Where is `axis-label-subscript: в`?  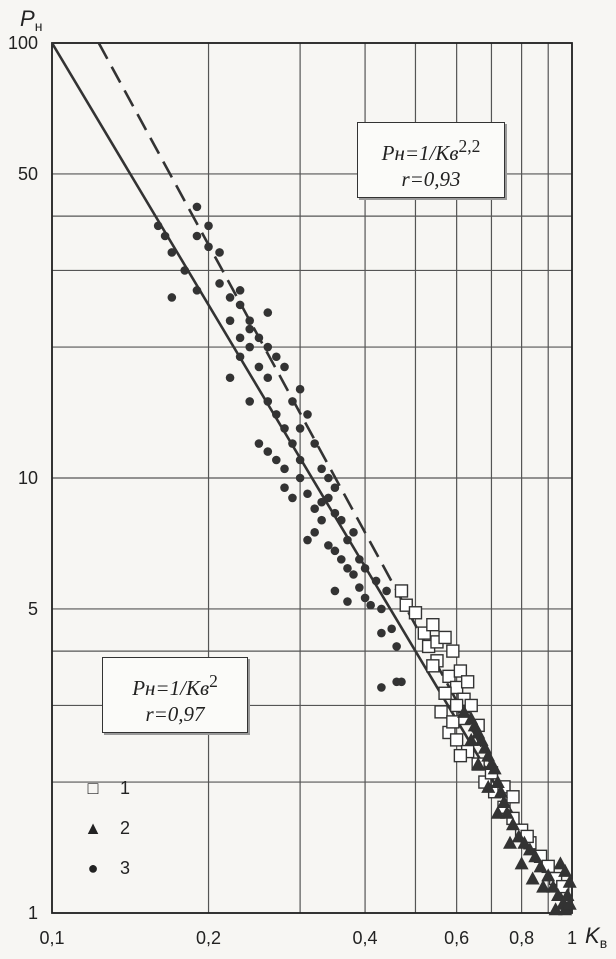
axis-label-subscript: в is located at coordinates (603, 943).